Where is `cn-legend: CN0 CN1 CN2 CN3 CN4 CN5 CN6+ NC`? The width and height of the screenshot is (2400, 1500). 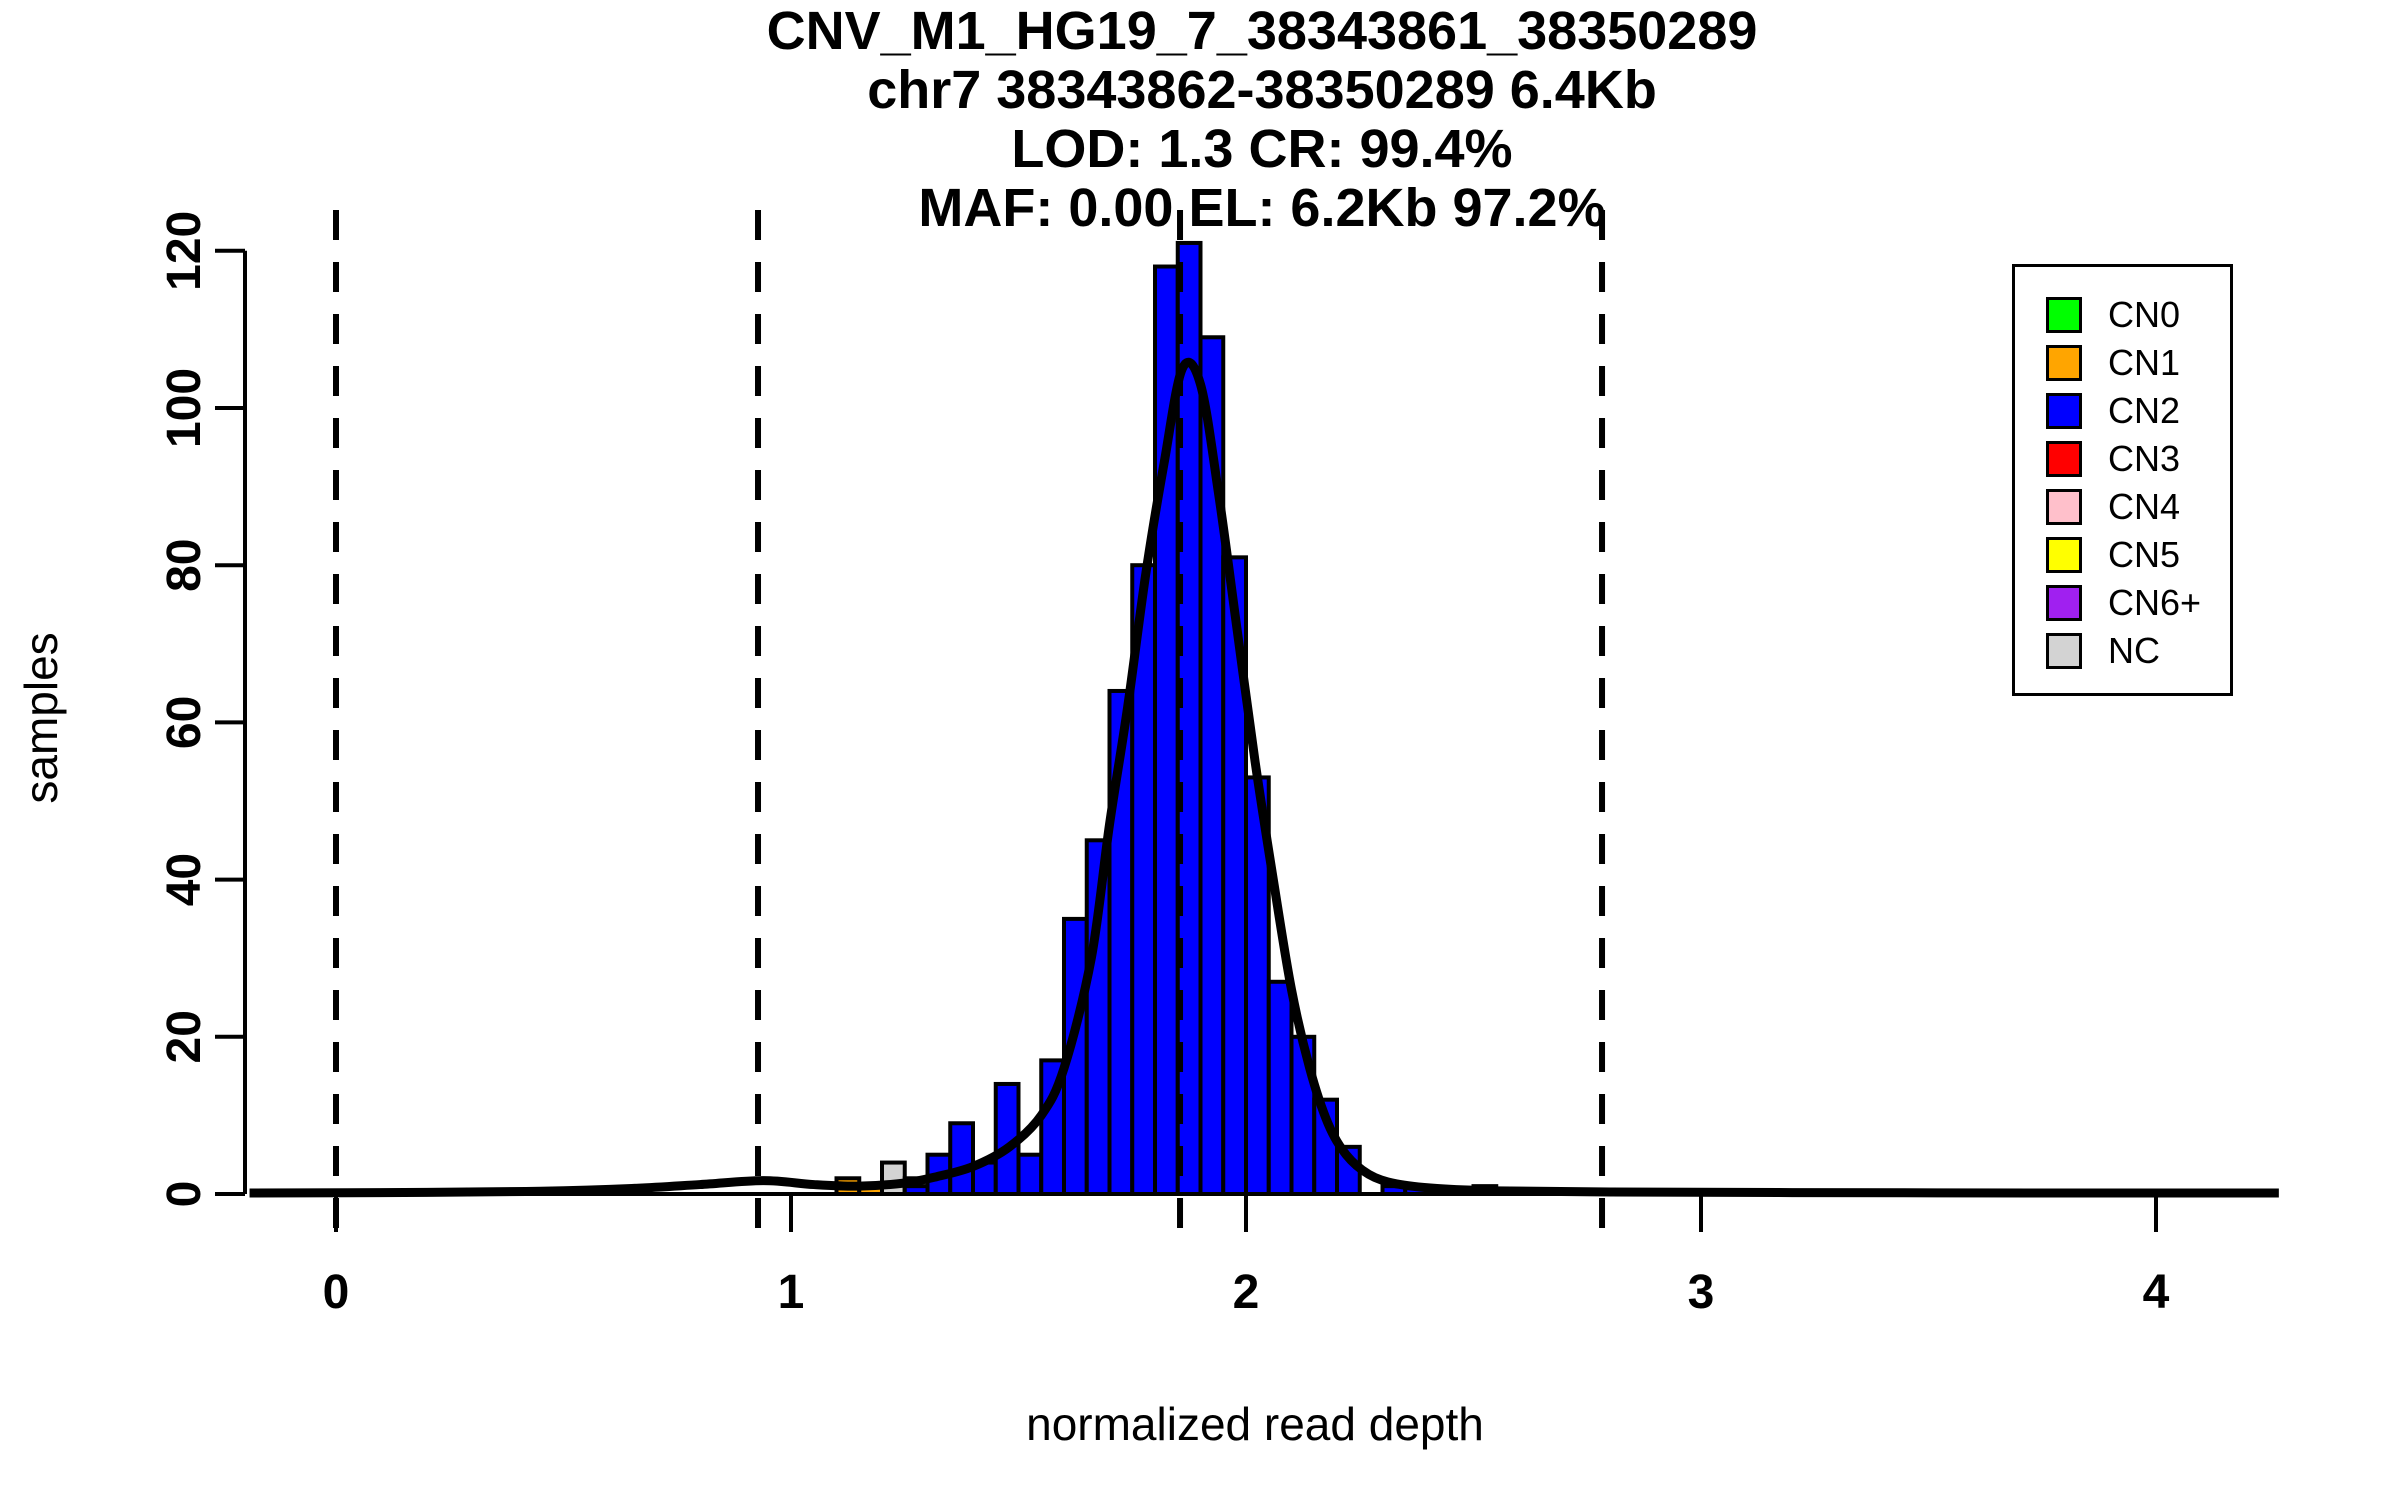
cn-legend: CN0 CN1 CN2 CN3 CN4 CN5 CN6+ NC is located at coordinates (2122, 480).